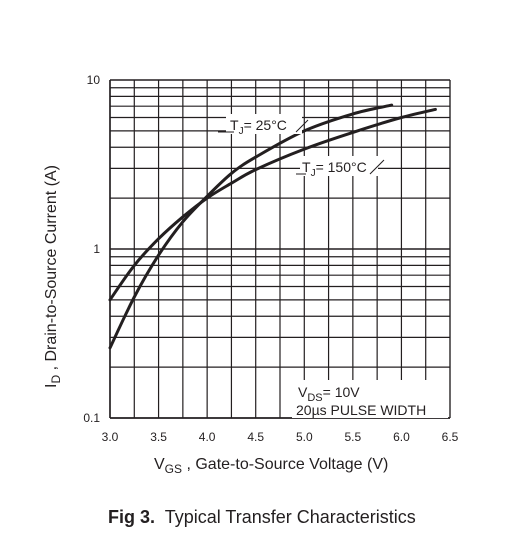 This screenshot has width=518, height=551. Describe the element at coordinates (132, 517) in the screenshot. I see `figure-number: Fig 3.` at that location.